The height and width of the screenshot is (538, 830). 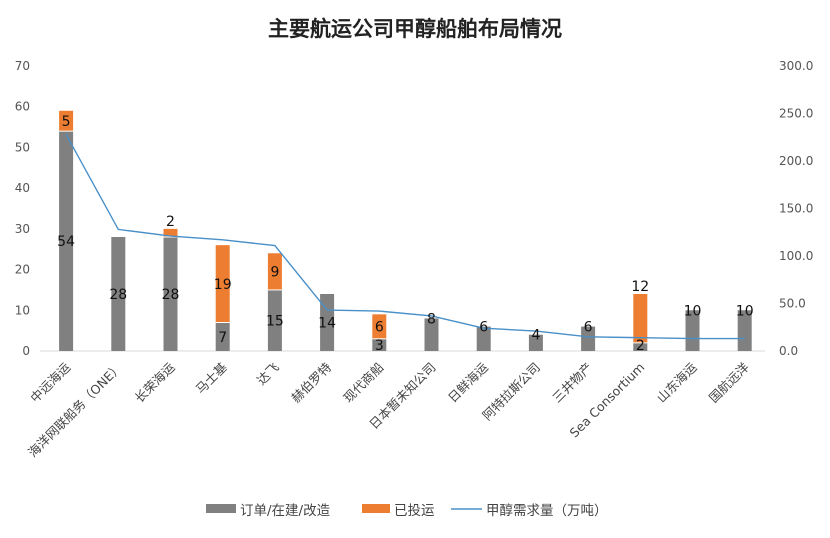 I want to click on category-label: 海洋网联船务（ONE）, so click(x=75, y=410).